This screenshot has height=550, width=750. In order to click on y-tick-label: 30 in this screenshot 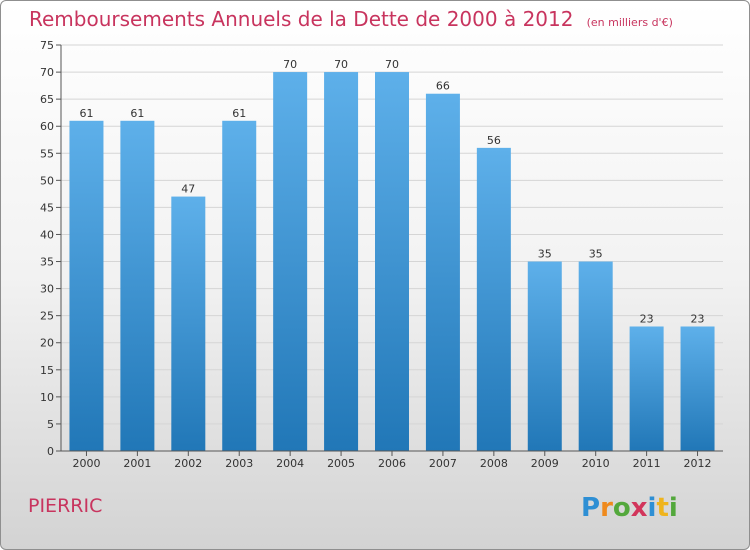, I will do `click(47, 289)`.